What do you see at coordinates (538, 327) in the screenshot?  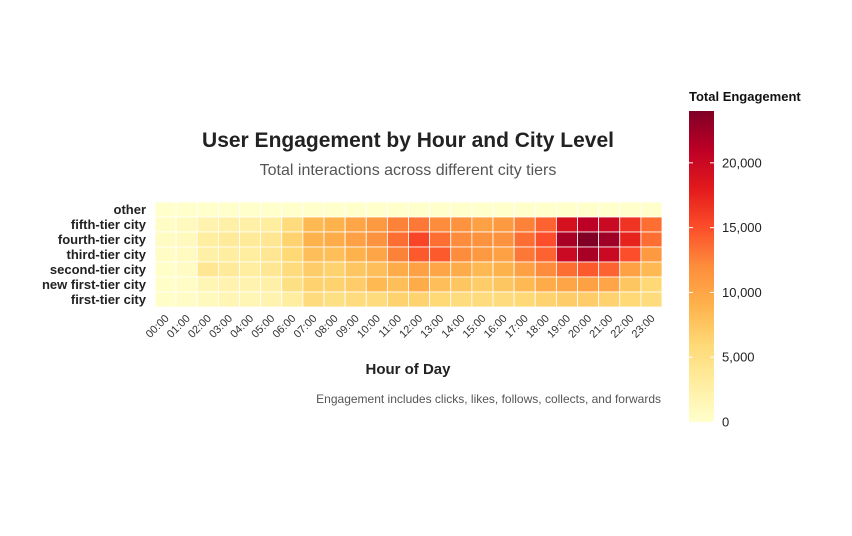 I see `x-tick-label: 18:00` at bounding box center [538, 327].